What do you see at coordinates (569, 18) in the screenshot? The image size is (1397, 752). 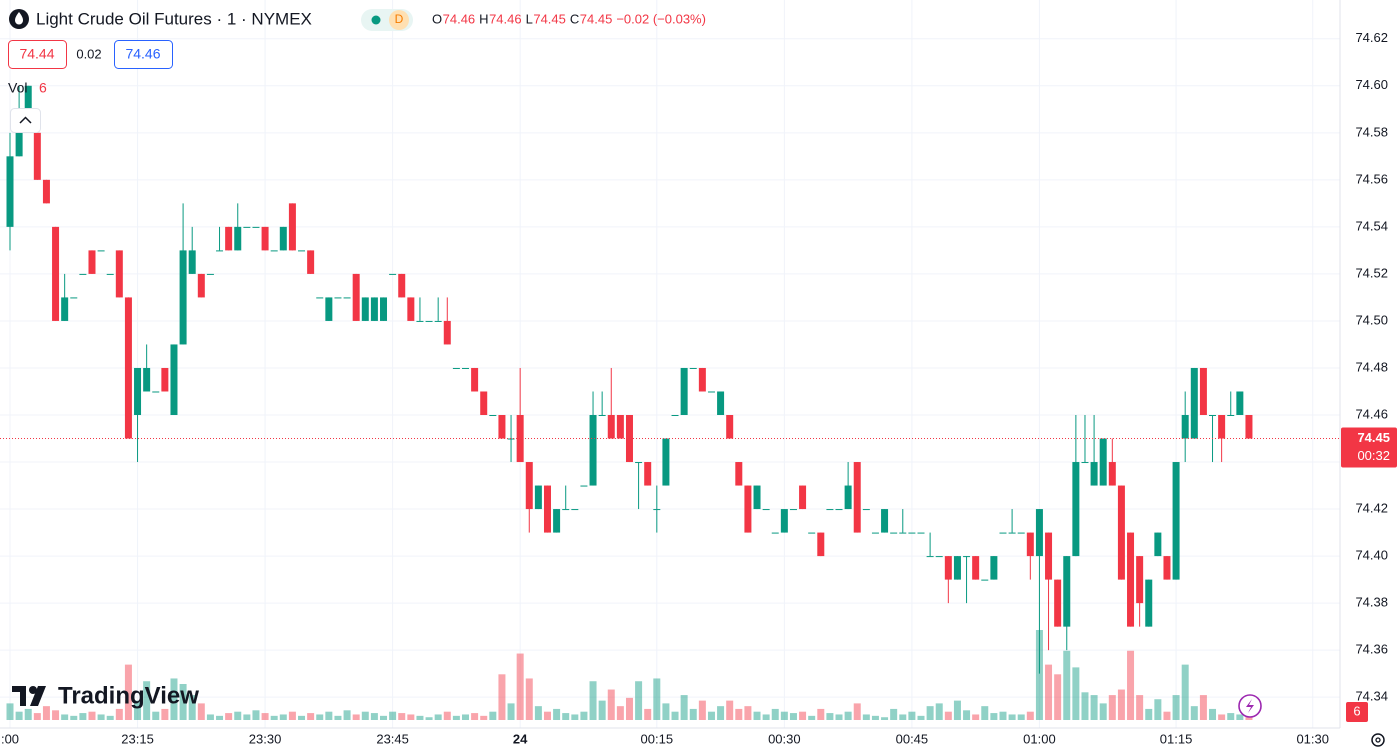 I see `ohlc-legend: O 74.46 H 74.46 L 74.45 C 74.45 −0.02 (−0.03%)` at bounding box center [569, 18].